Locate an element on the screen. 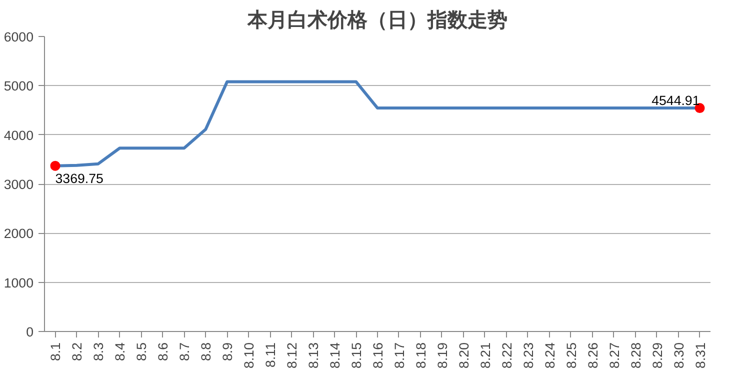 The width and height of the screenshot is (730, 373). x-tick-label: 8.16 is located at coordinates (378, 355).